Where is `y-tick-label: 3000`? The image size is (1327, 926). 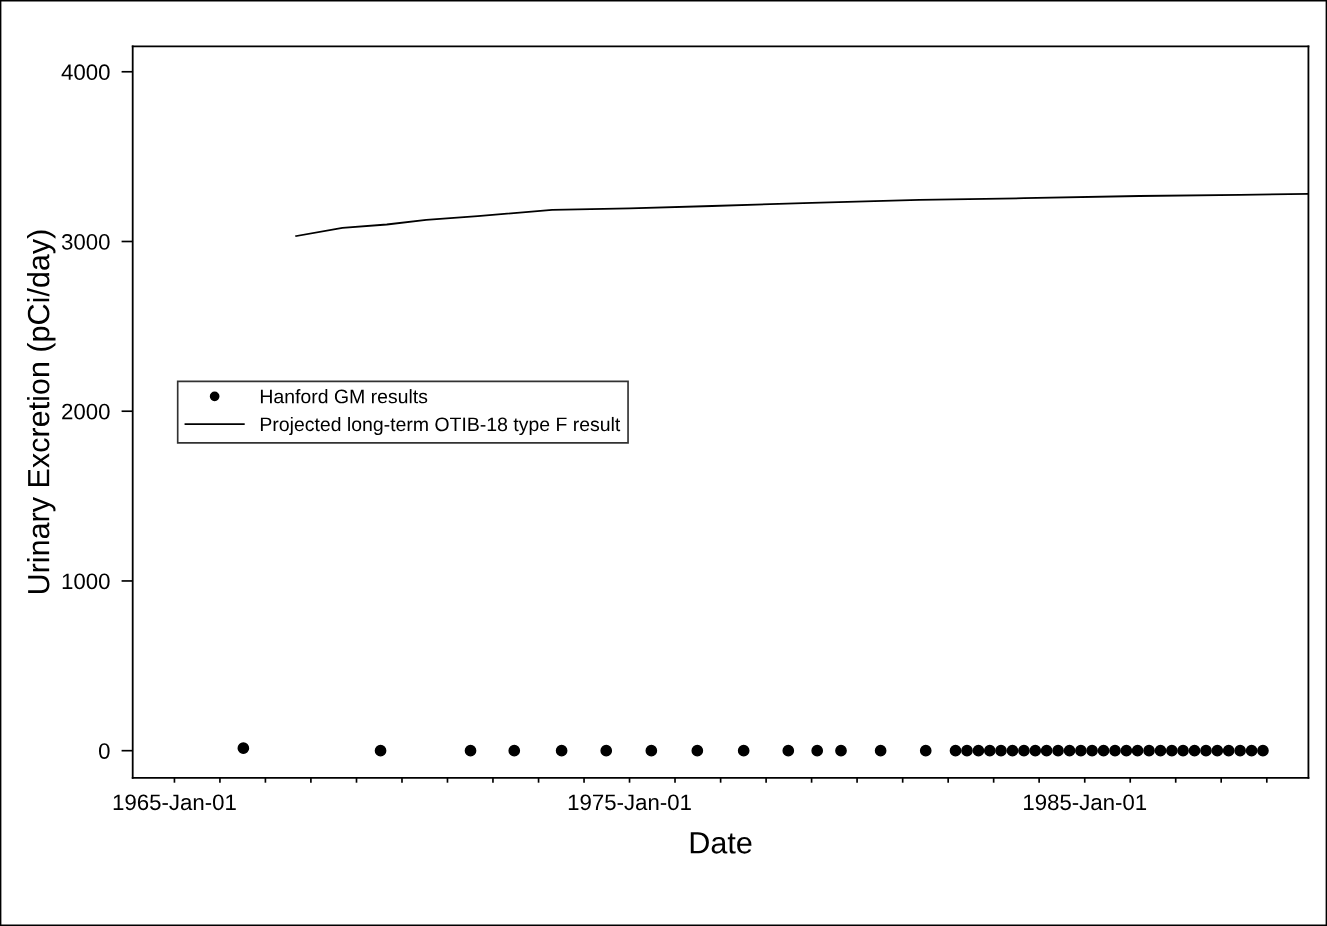
y-tick-label: 3000 is located at coordinates (85, 242).